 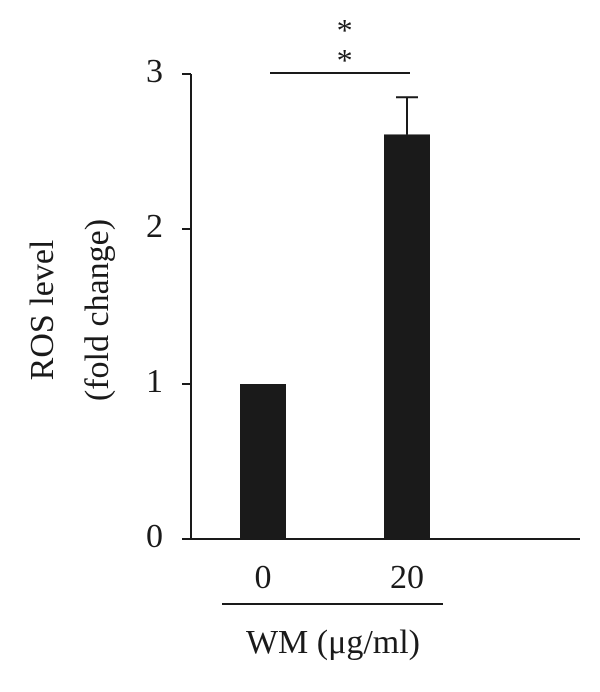 What do you see at coordinates (263, 577) in the screenshot?
I see `x-tick-label: 0` at bounding box center [263, 577].